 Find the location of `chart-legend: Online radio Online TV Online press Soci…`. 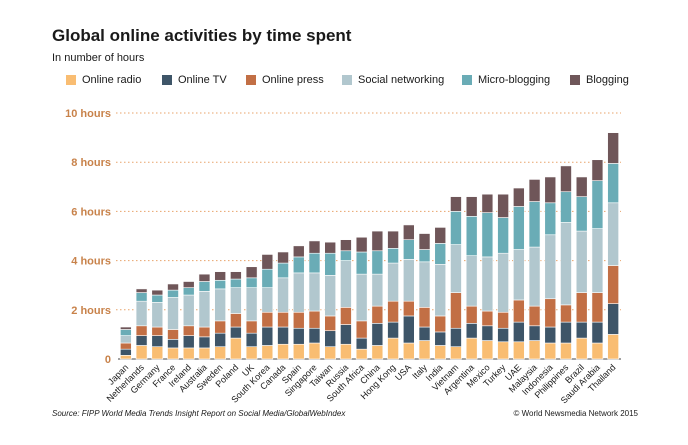

chart-legend: Online radio Online TV Online press Soci… is located at coordinates (356, 82).